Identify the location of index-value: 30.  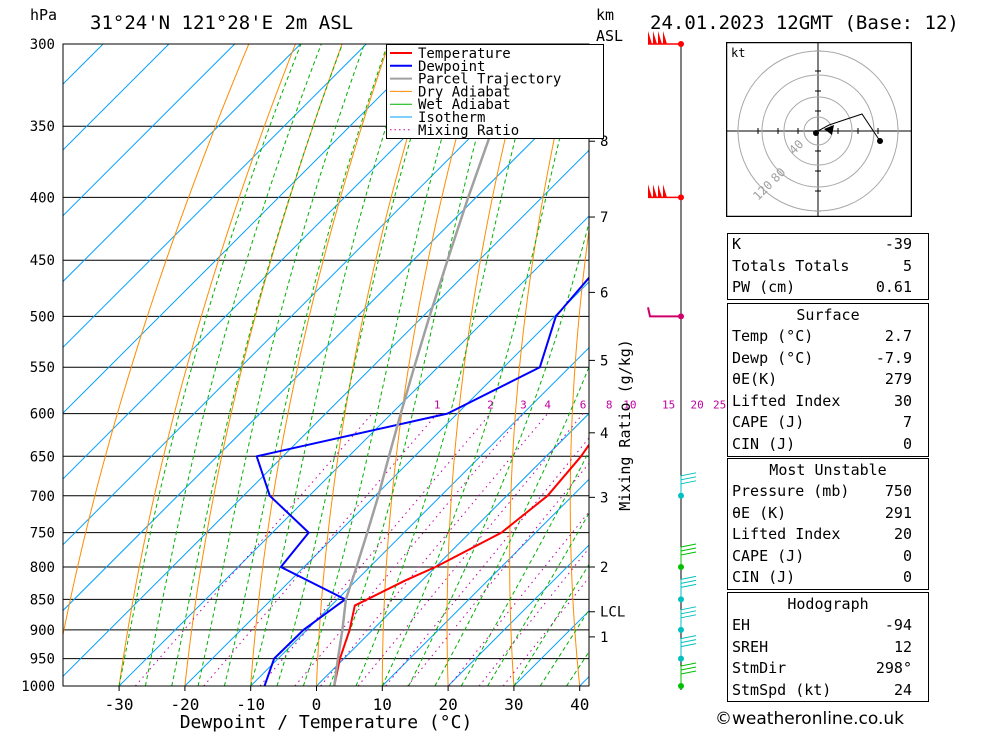
(902, 400).